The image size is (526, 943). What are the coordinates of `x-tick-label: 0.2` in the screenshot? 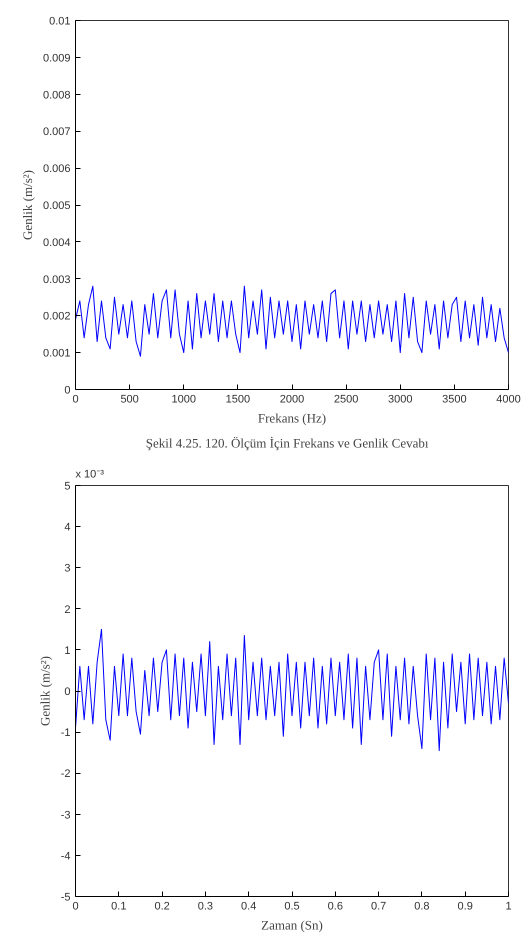 It's located at (162, 906).